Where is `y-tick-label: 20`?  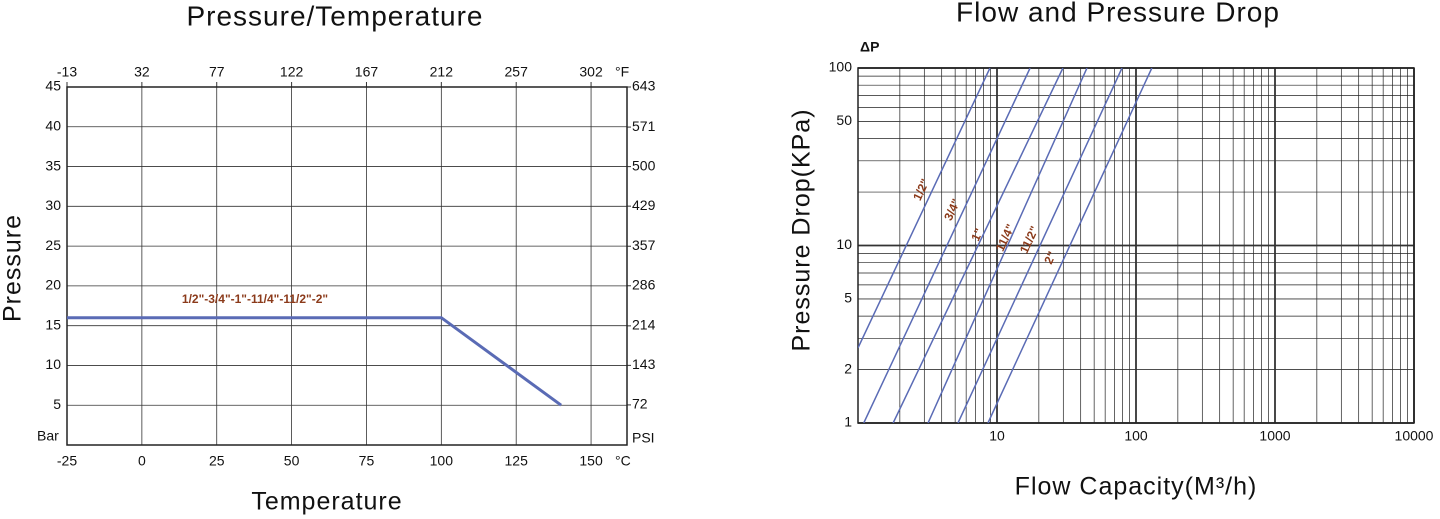 y-tick-label: 20 is located at coordinates (53, 285).